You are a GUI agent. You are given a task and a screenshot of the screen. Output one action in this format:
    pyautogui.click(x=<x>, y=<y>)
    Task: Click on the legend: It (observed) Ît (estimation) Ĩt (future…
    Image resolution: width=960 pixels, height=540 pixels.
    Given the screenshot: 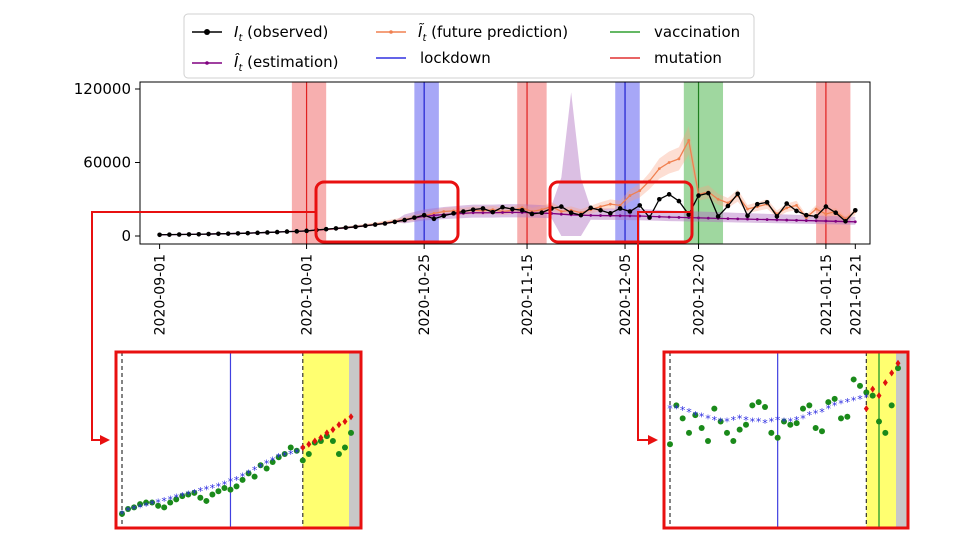 What is the action you would take?
    pyautogui.click(x=469, y=46)
    